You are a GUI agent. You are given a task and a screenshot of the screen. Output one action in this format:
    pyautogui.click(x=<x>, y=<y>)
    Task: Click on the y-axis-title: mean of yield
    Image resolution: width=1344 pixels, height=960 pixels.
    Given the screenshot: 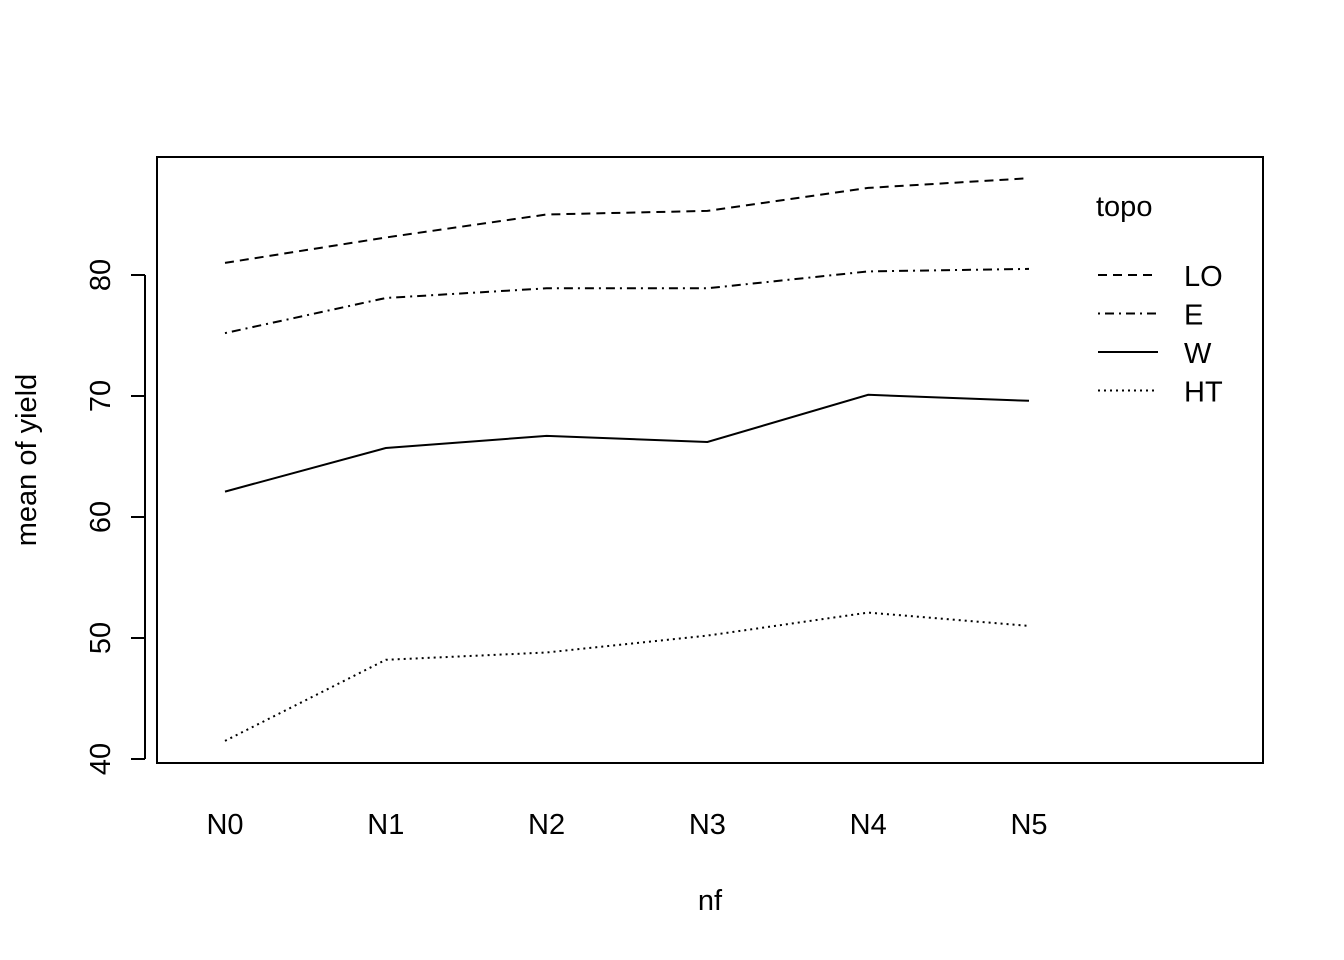 What is the action you would take?
    pyautogui.click(x=27, y=460)
    